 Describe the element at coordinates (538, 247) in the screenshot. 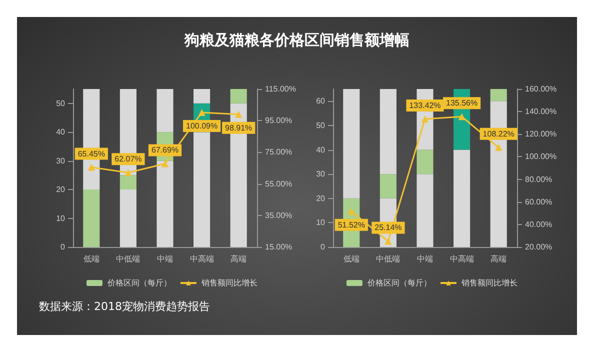

I see `y2-tick-label: 20.00%` at that location.